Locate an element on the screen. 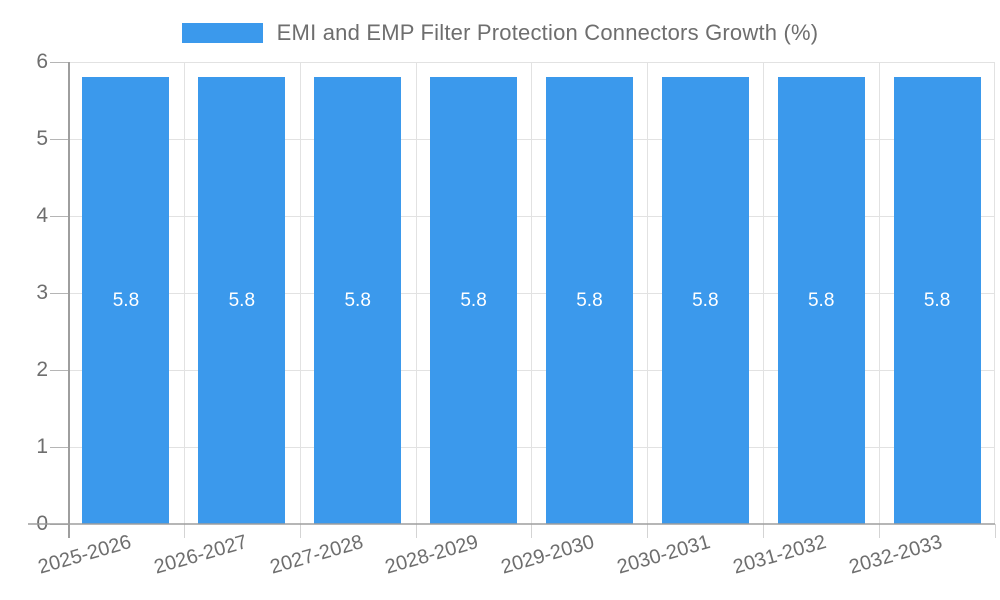 The height and width of the screenshot is (600, 1000). x-tick-label: 2031-2032 is located at coordinates (780, 555).